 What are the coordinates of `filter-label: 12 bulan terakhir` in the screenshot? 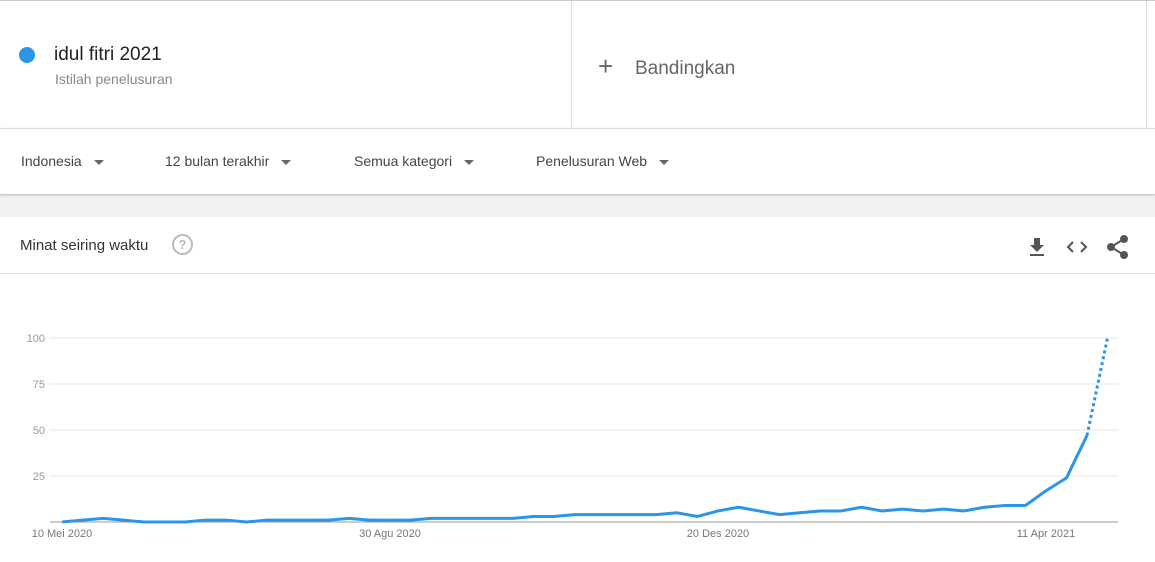 It's located at (217, 161).